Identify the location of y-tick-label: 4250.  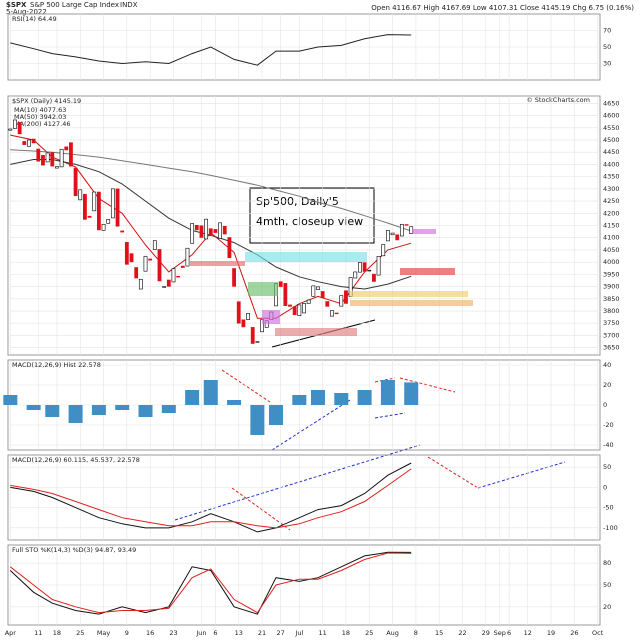
(611, 201).